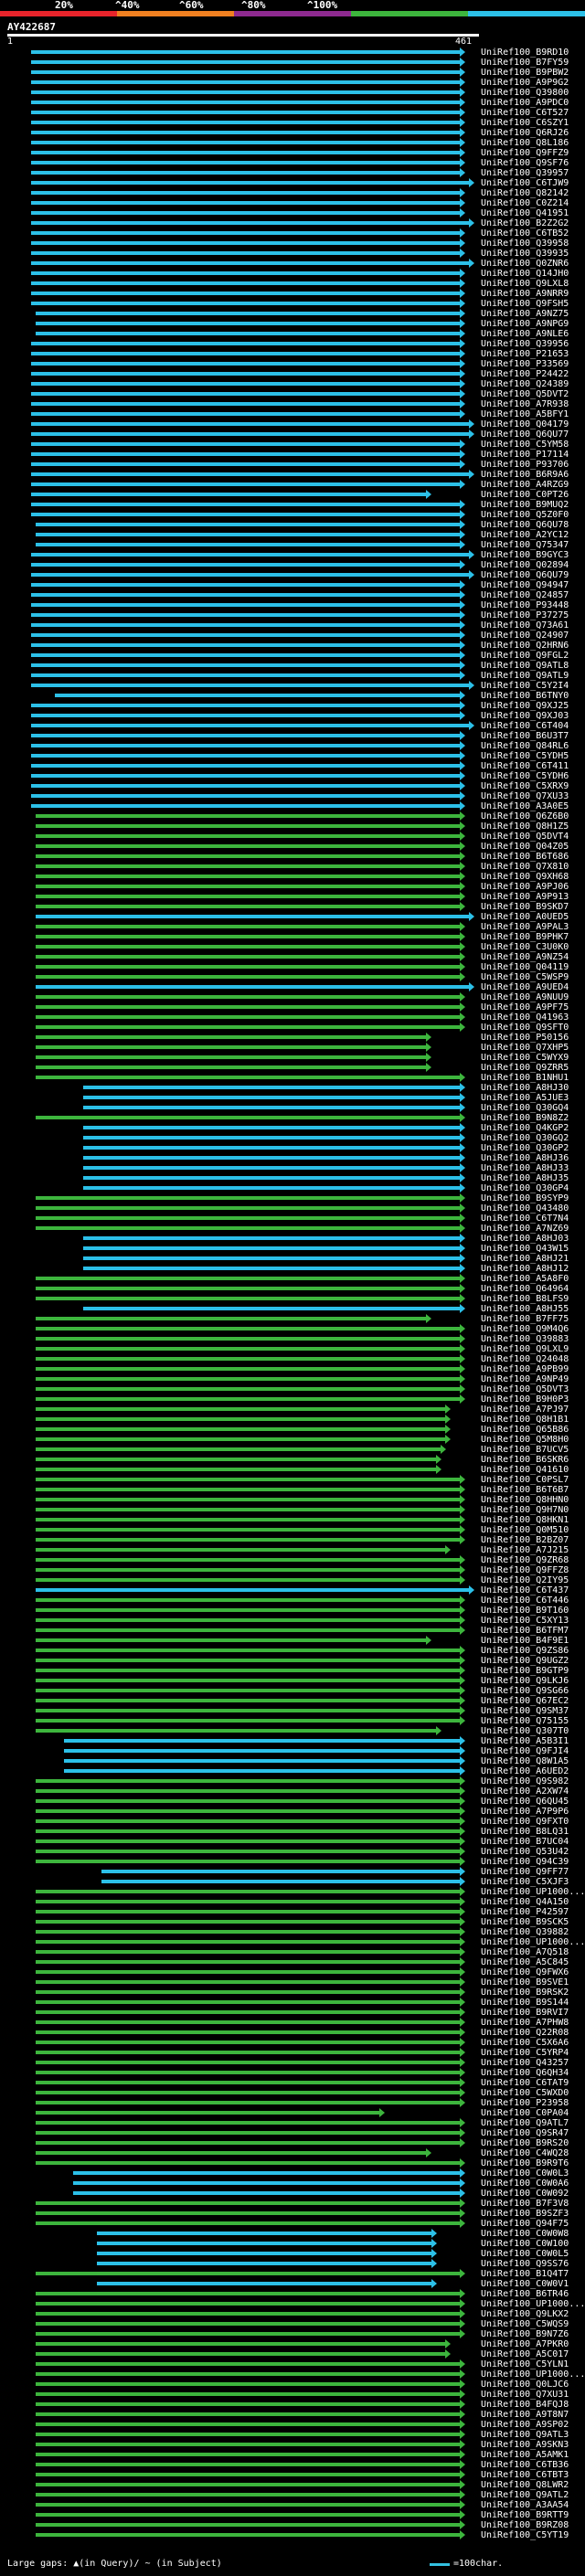  I want to click on hit-accession-link: UniRef100_A5B3I1, so click(525, 1741).